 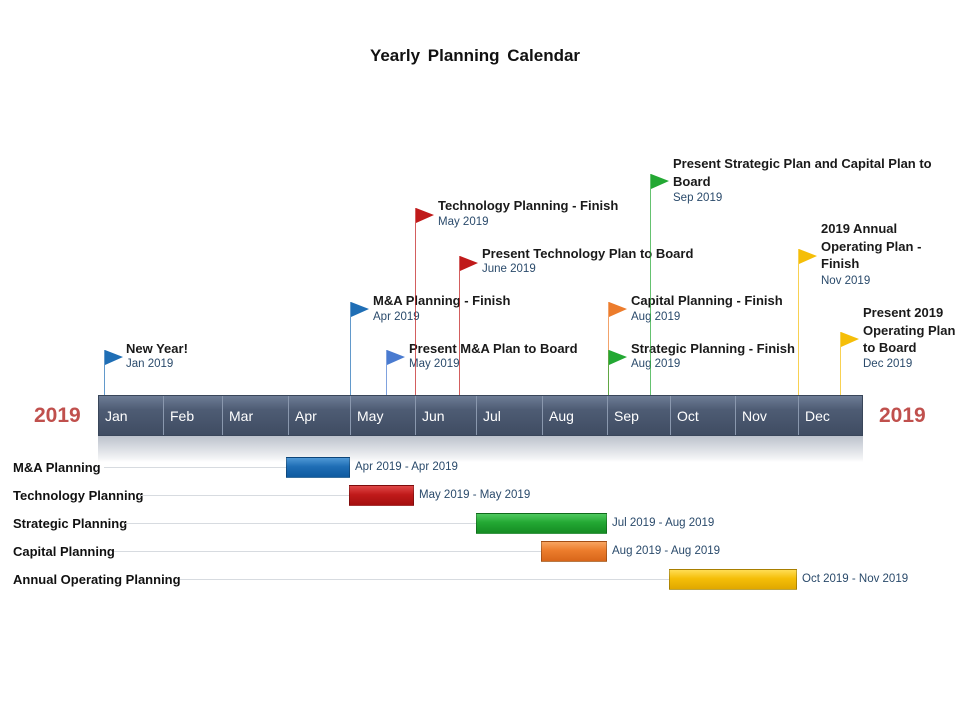 What do you see at coordinates (157, 348) in the screenshot?
I see `milestone-title: New Year!` at bounding box center [157, 348].